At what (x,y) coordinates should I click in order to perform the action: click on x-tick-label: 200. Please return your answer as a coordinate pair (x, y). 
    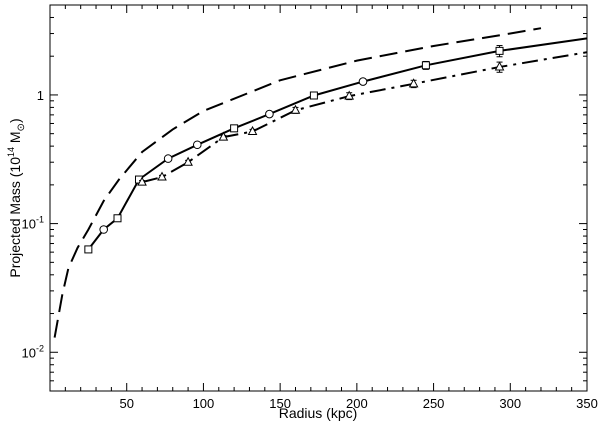
    Looking at the image, I should click on (357, 403).